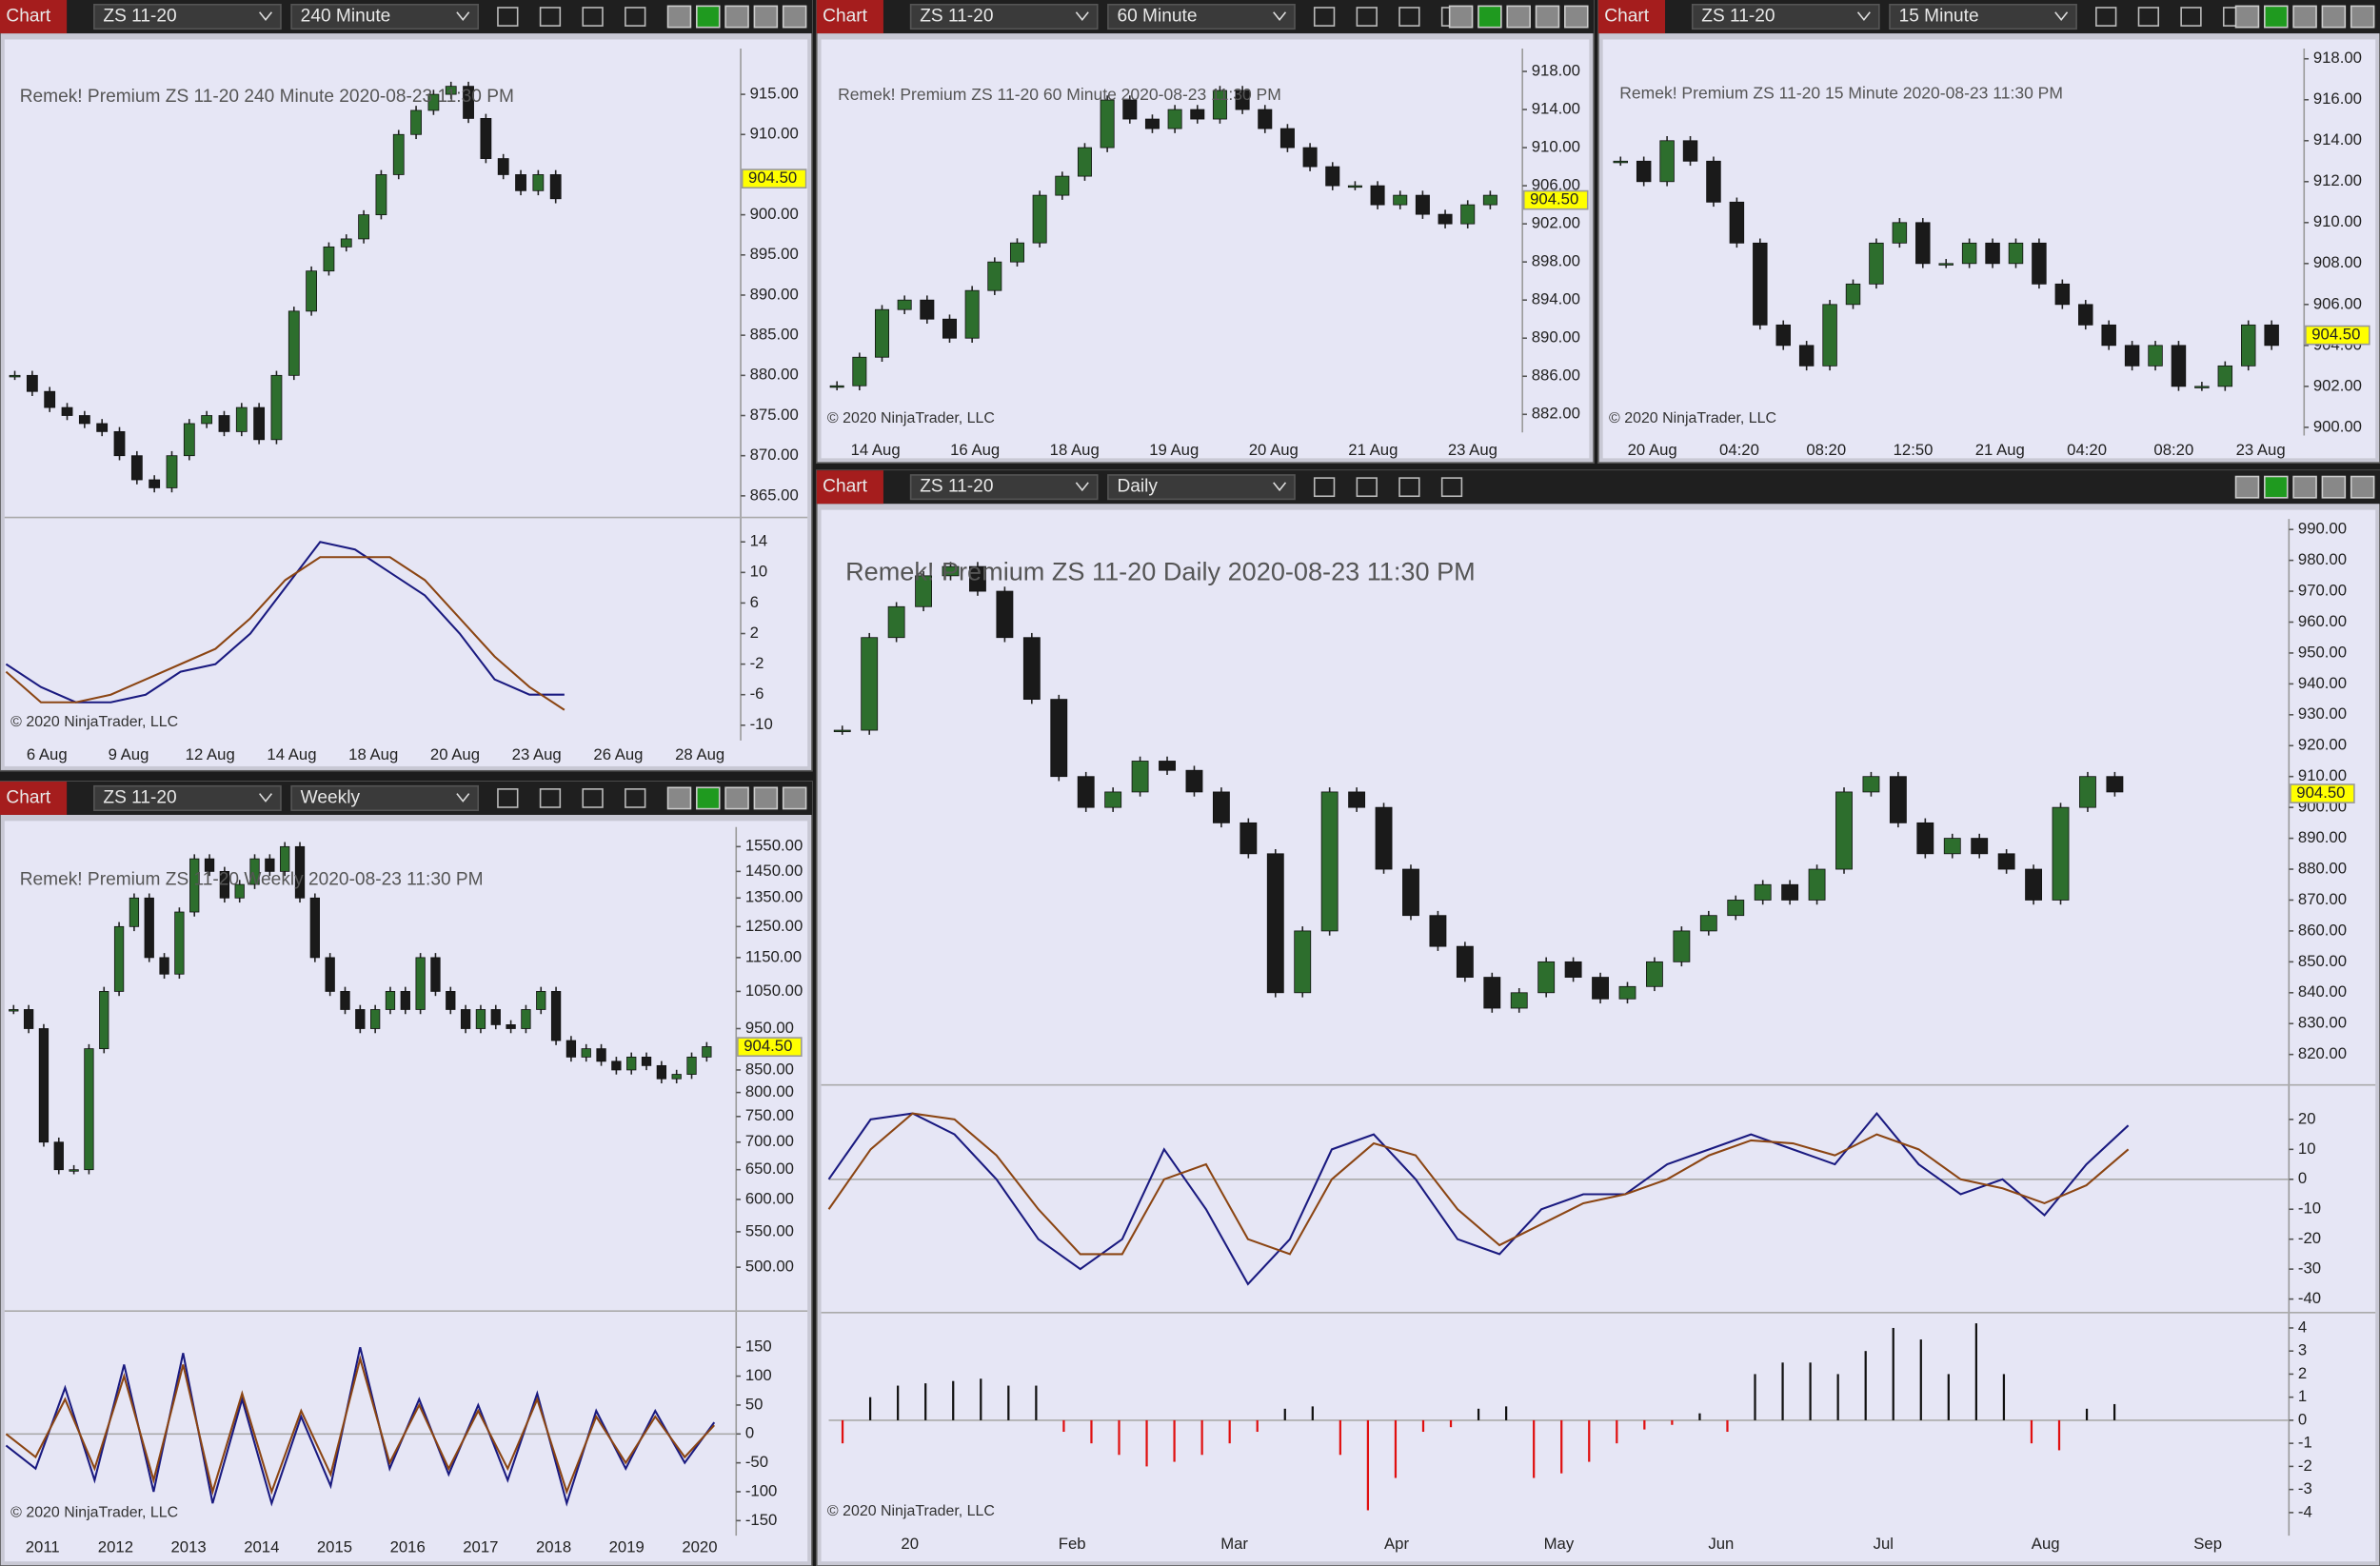  What do you see at coordinates (774, 254) in the screenshot?
I see `y-tick-label: 895.00` at bounding box center [774, 254].